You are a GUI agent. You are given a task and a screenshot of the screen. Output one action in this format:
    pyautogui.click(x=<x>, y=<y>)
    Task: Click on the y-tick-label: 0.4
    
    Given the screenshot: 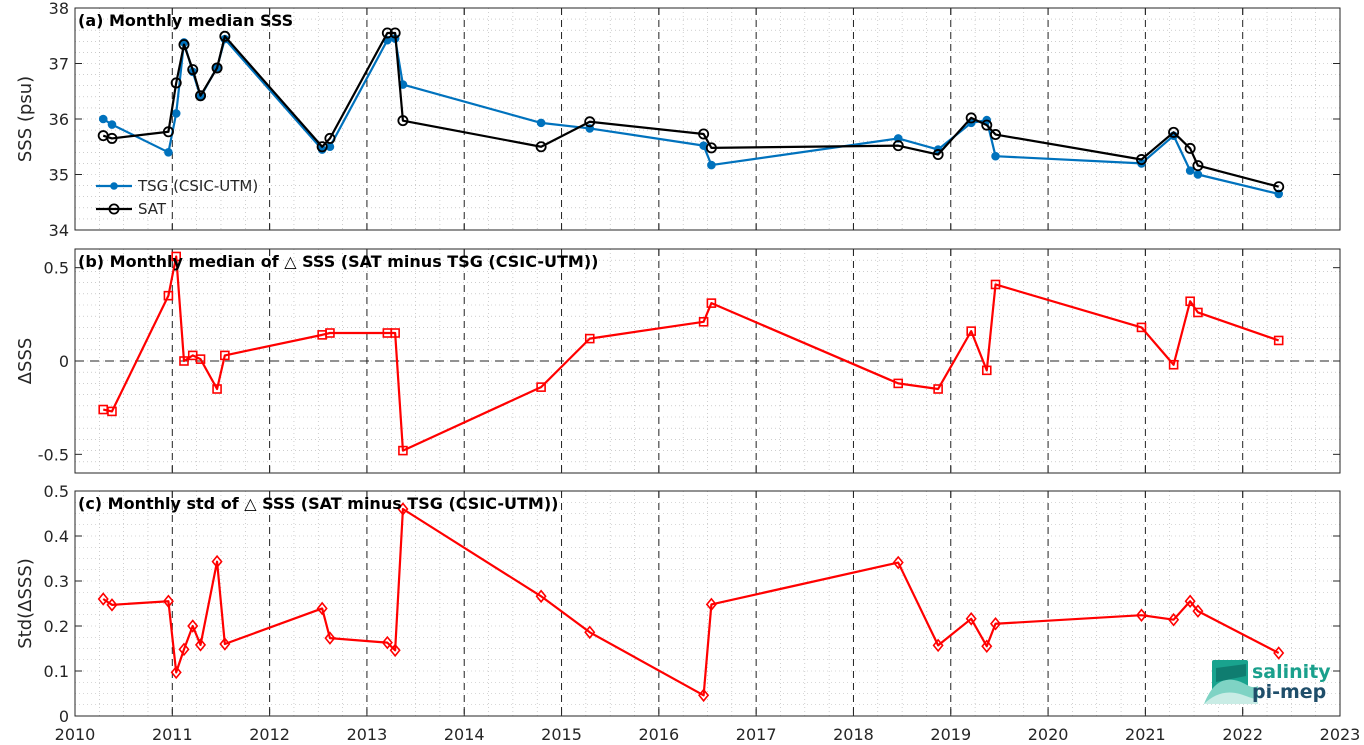 What is the action you would take?
    pyautogui.click(x=56, y=536)
    